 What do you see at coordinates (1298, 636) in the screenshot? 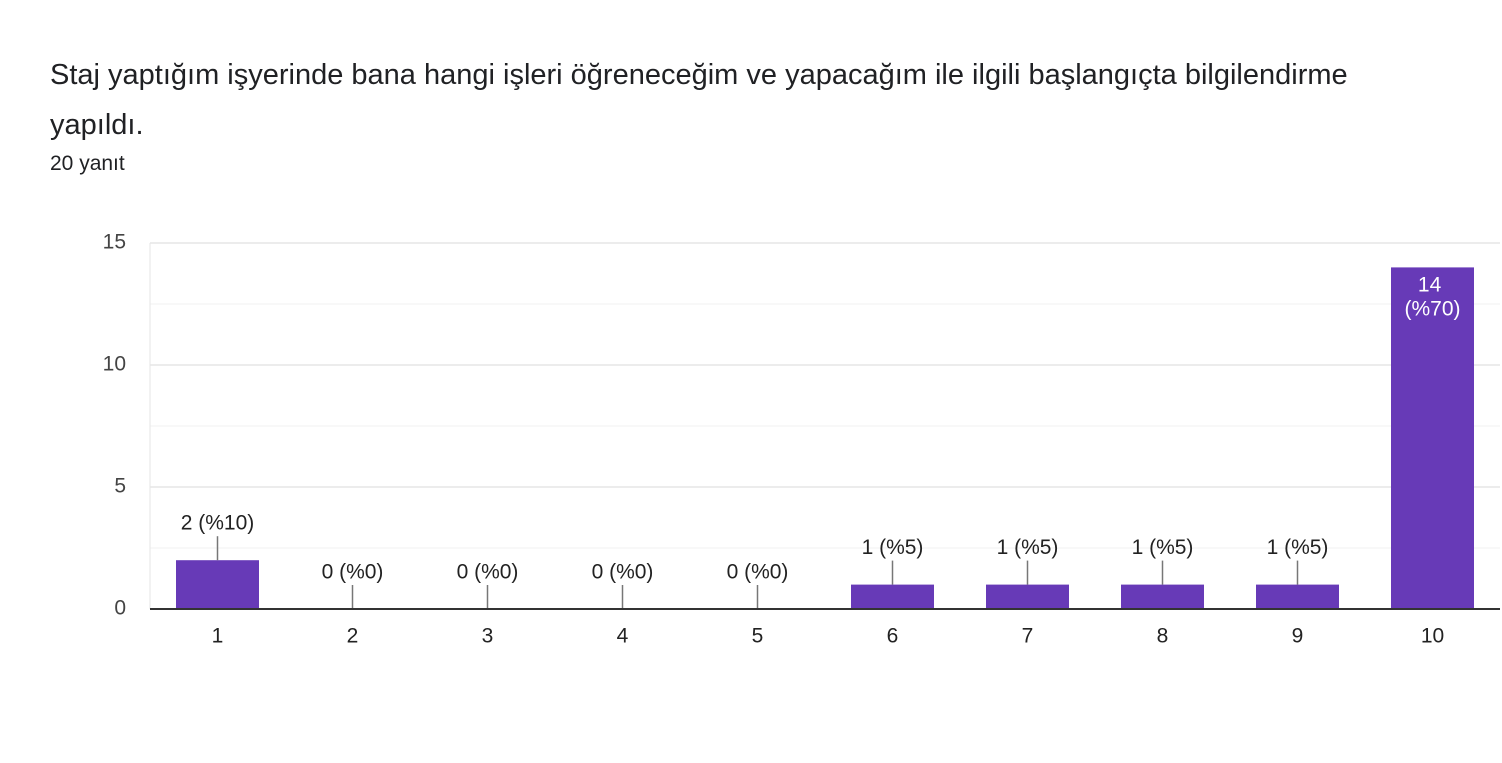
I see `x-tick-label: 9` at bounding box center [1298, 636].